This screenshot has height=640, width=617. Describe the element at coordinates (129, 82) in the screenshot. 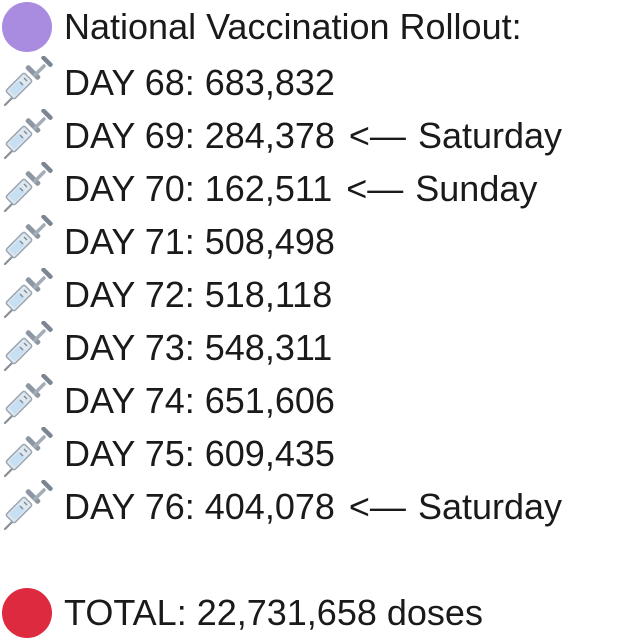

I see `day-label: DAY 68:` at that location.